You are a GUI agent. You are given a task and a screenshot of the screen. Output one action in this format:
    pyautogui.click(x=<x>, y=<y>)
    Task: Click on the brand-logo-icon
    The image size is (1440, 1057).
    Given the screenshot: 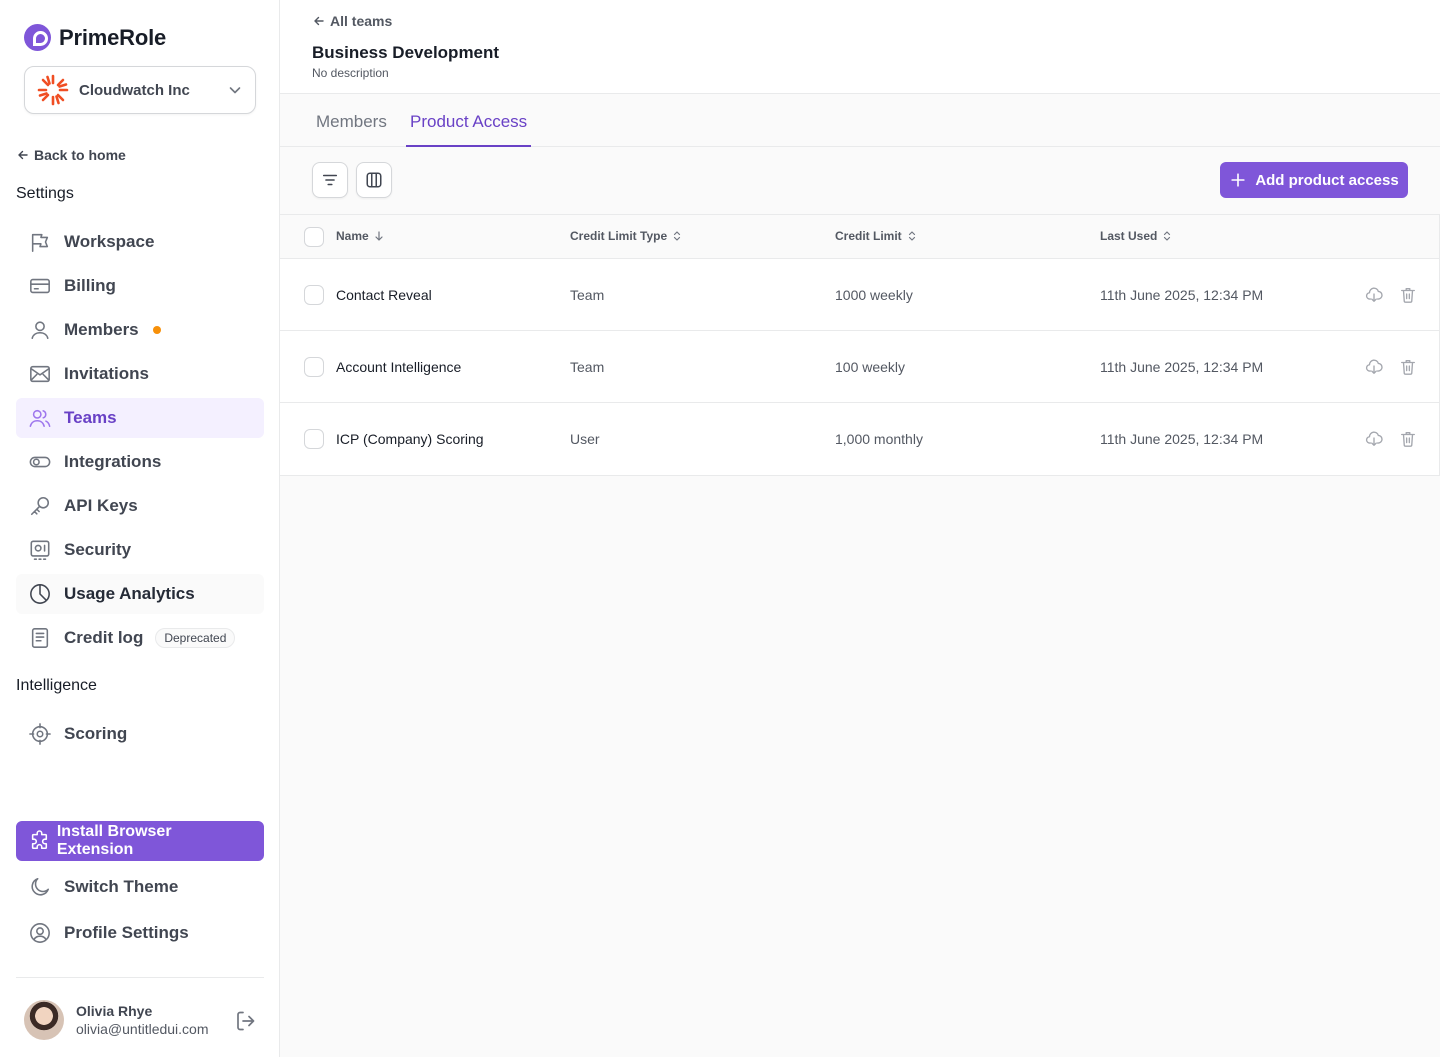 What is the action you would take?
    pyautogui.click(x=37, y=37)
    